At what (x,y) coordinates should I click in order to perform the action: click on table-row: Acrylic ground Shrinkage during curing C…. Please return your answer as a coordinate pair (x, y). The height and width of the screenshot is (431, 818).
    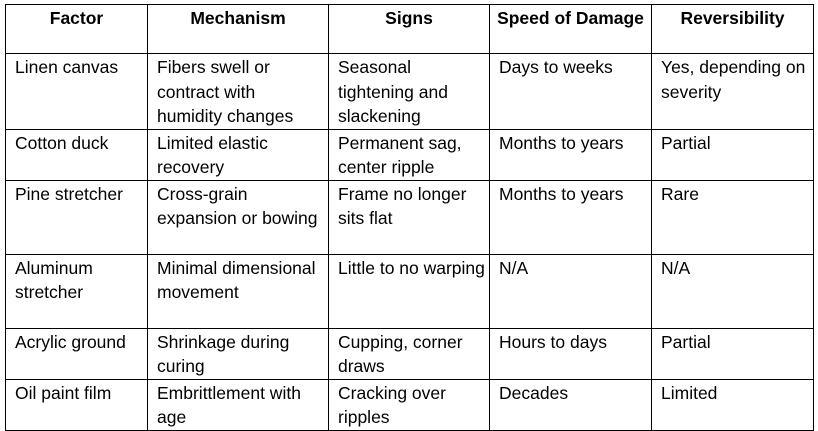
    Looking at the image, I should click on (409, 353).